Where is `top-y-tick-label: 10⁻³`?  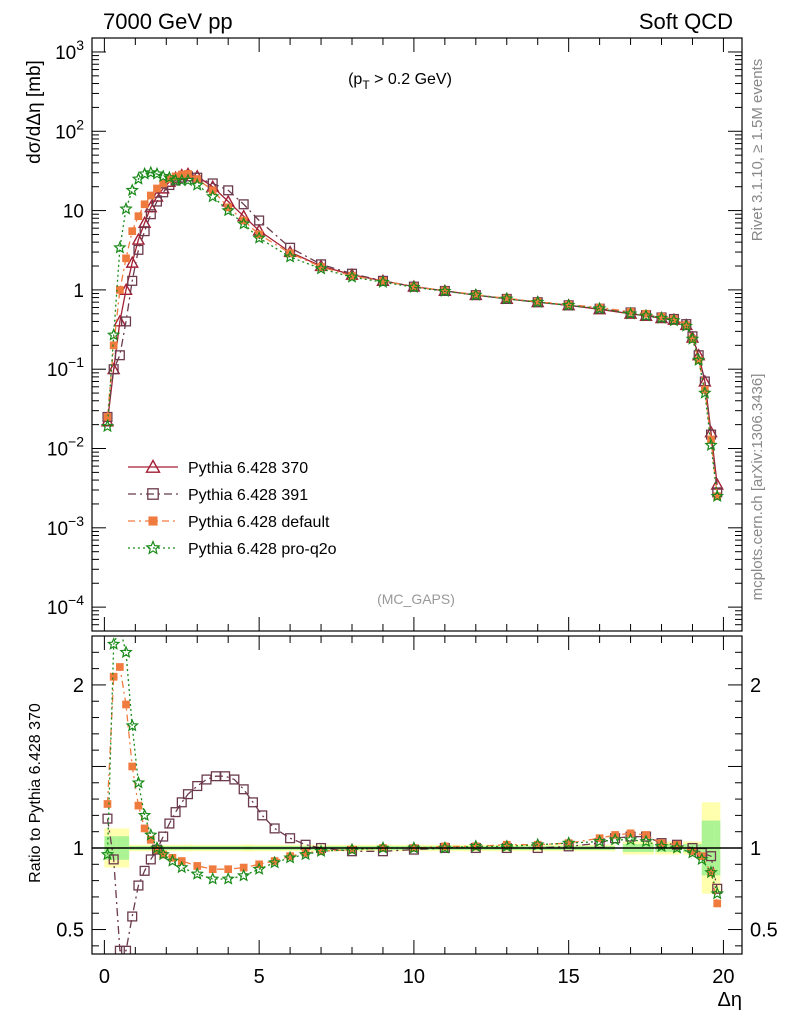
top-y-tick-label: 10⁻³ is located at coordinates (65, 526).